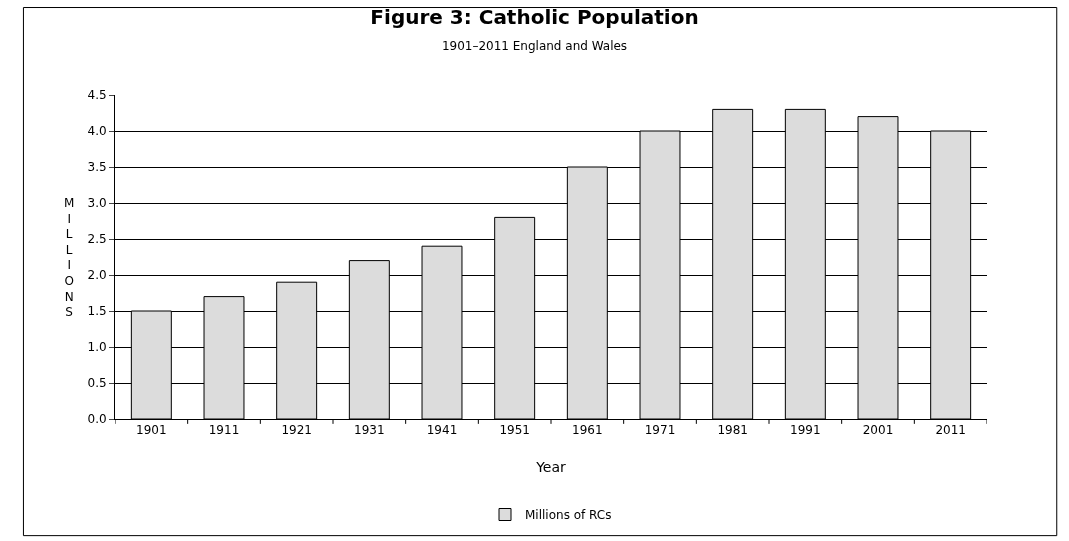 The image size is (1069, 541). Describe the element at coordinates (568, 515) in the screenshot. I see `legend-label: Millions of RCs` at that location.